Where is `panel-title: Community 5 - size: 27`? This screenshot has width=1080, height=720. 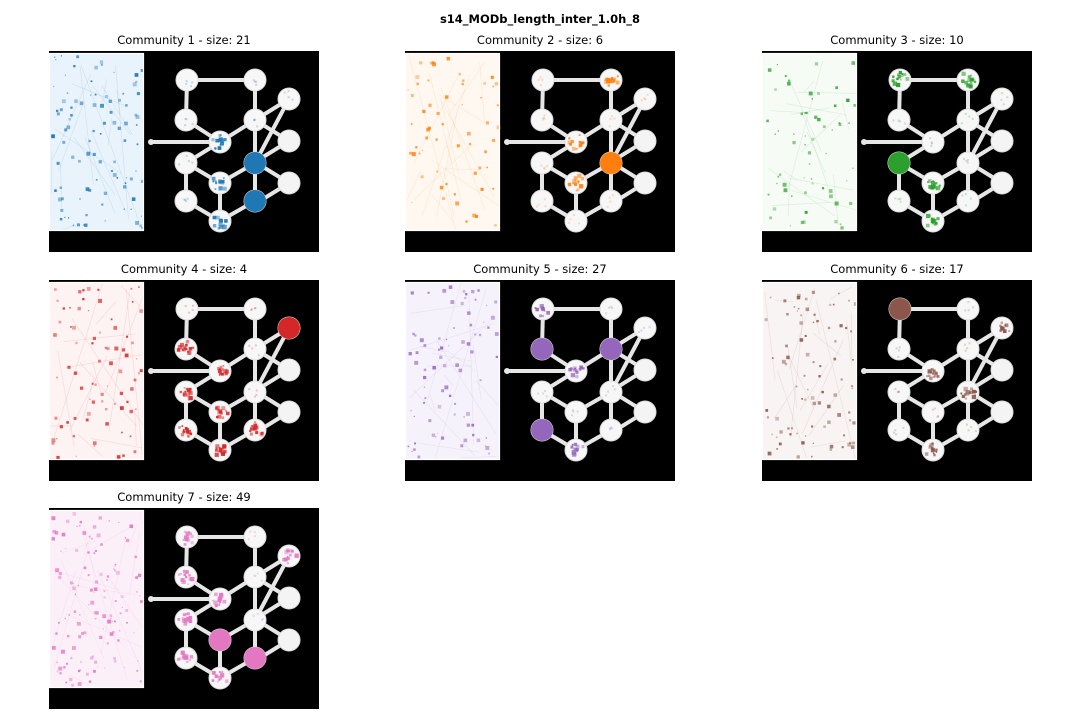 panel-title: Community 5 - size: 27 is located at coordinates (540, 269).